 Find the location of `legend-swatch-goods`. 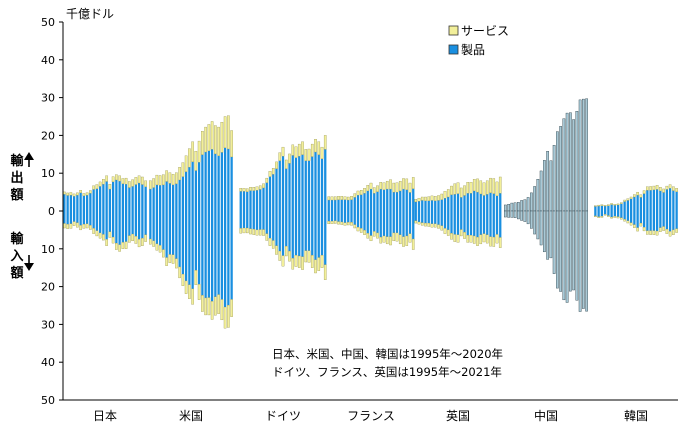

legend-swatch-goods is located at coordinates (453, 49).